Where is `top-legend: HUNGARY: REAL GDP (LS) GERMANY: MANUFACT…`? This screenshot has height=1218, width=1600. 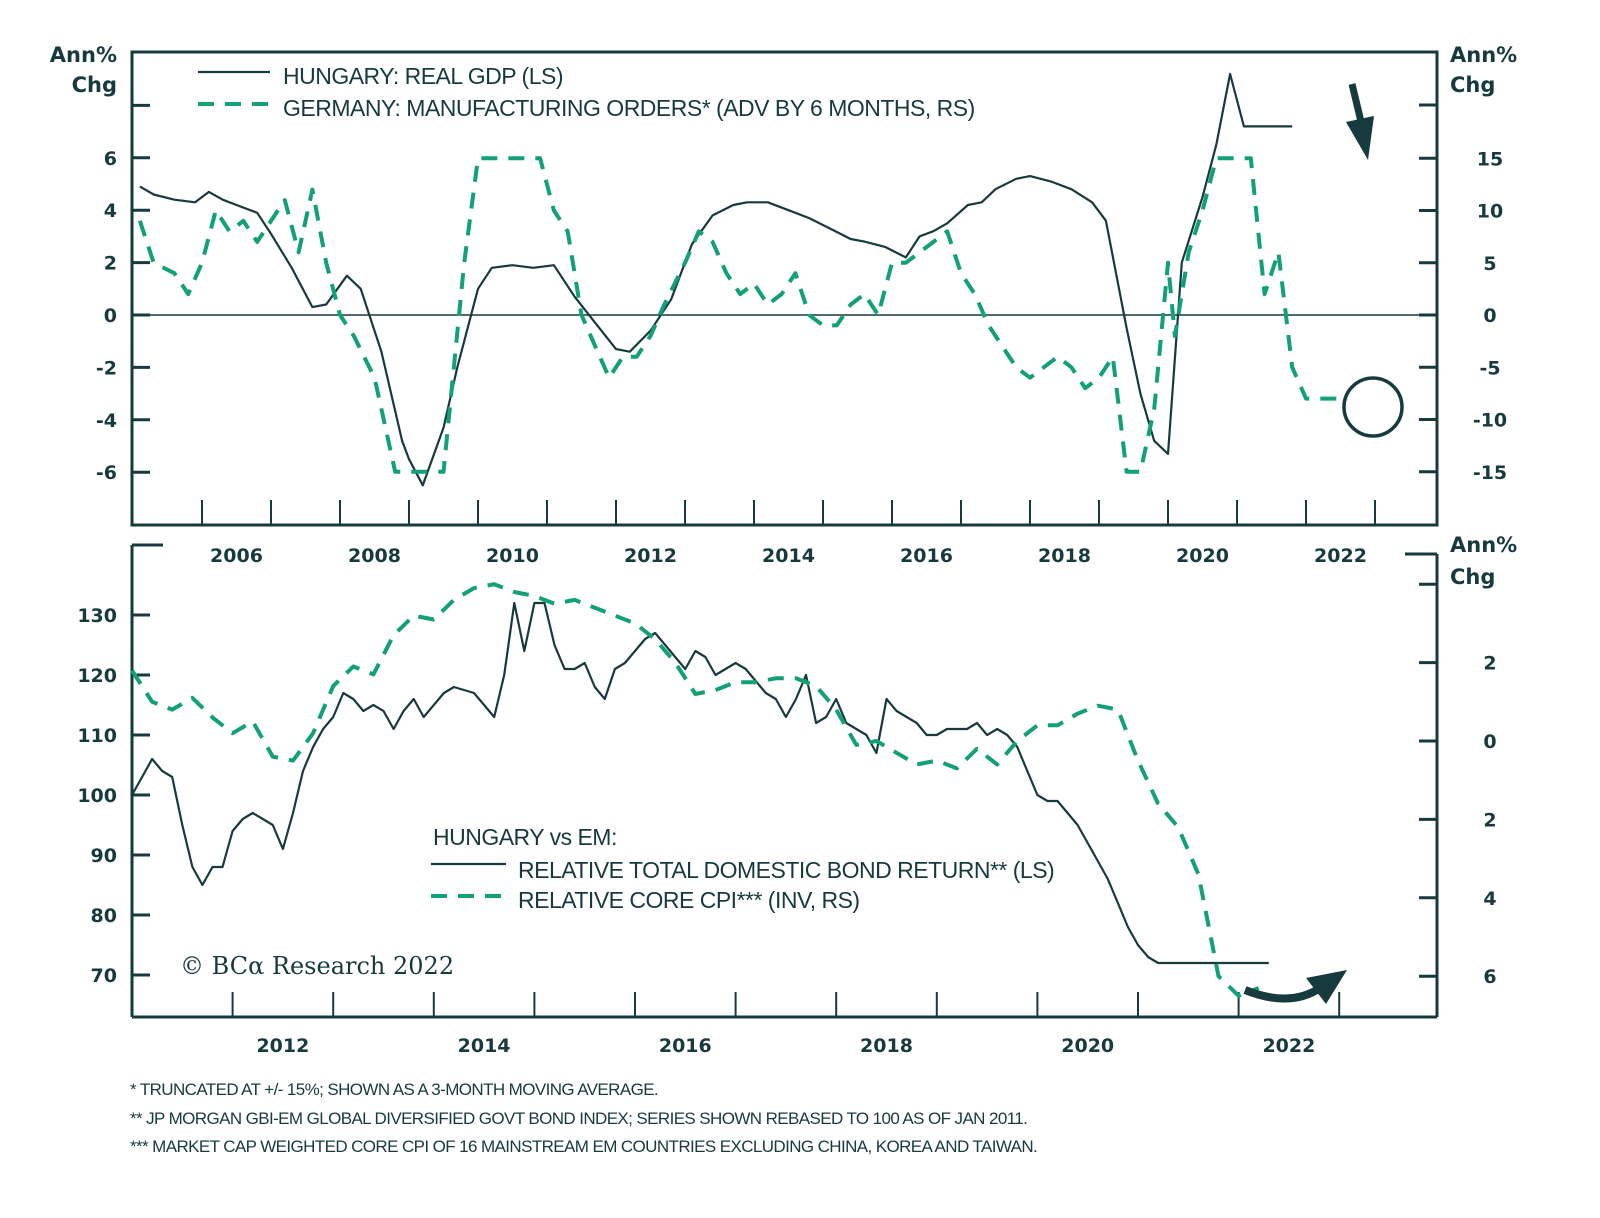 top-legend: HUNGARY: REAL GDP (LS) GERMANY: MANUFACT… is located at coordinates (586, 92).